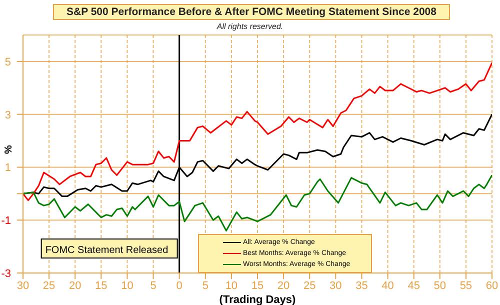 The width and height of the screenshot is (500, 305). Describe the element at coordinates (362, 286) in the screenshot. I see `x-tick-label: 35` at that location.